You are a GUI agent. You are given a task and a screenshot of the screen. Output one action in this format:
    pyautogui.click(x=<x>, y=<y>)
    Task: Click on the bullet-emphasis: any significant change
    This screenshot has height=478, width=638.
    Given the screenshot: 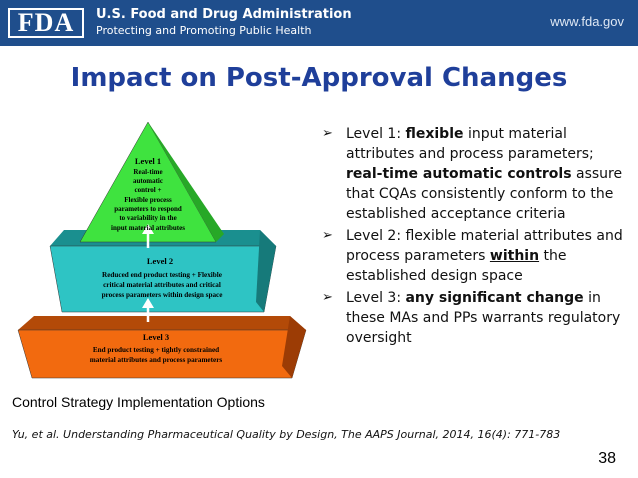 What is the action you would take?
    pyautogui.click(x=494, y=298)
    